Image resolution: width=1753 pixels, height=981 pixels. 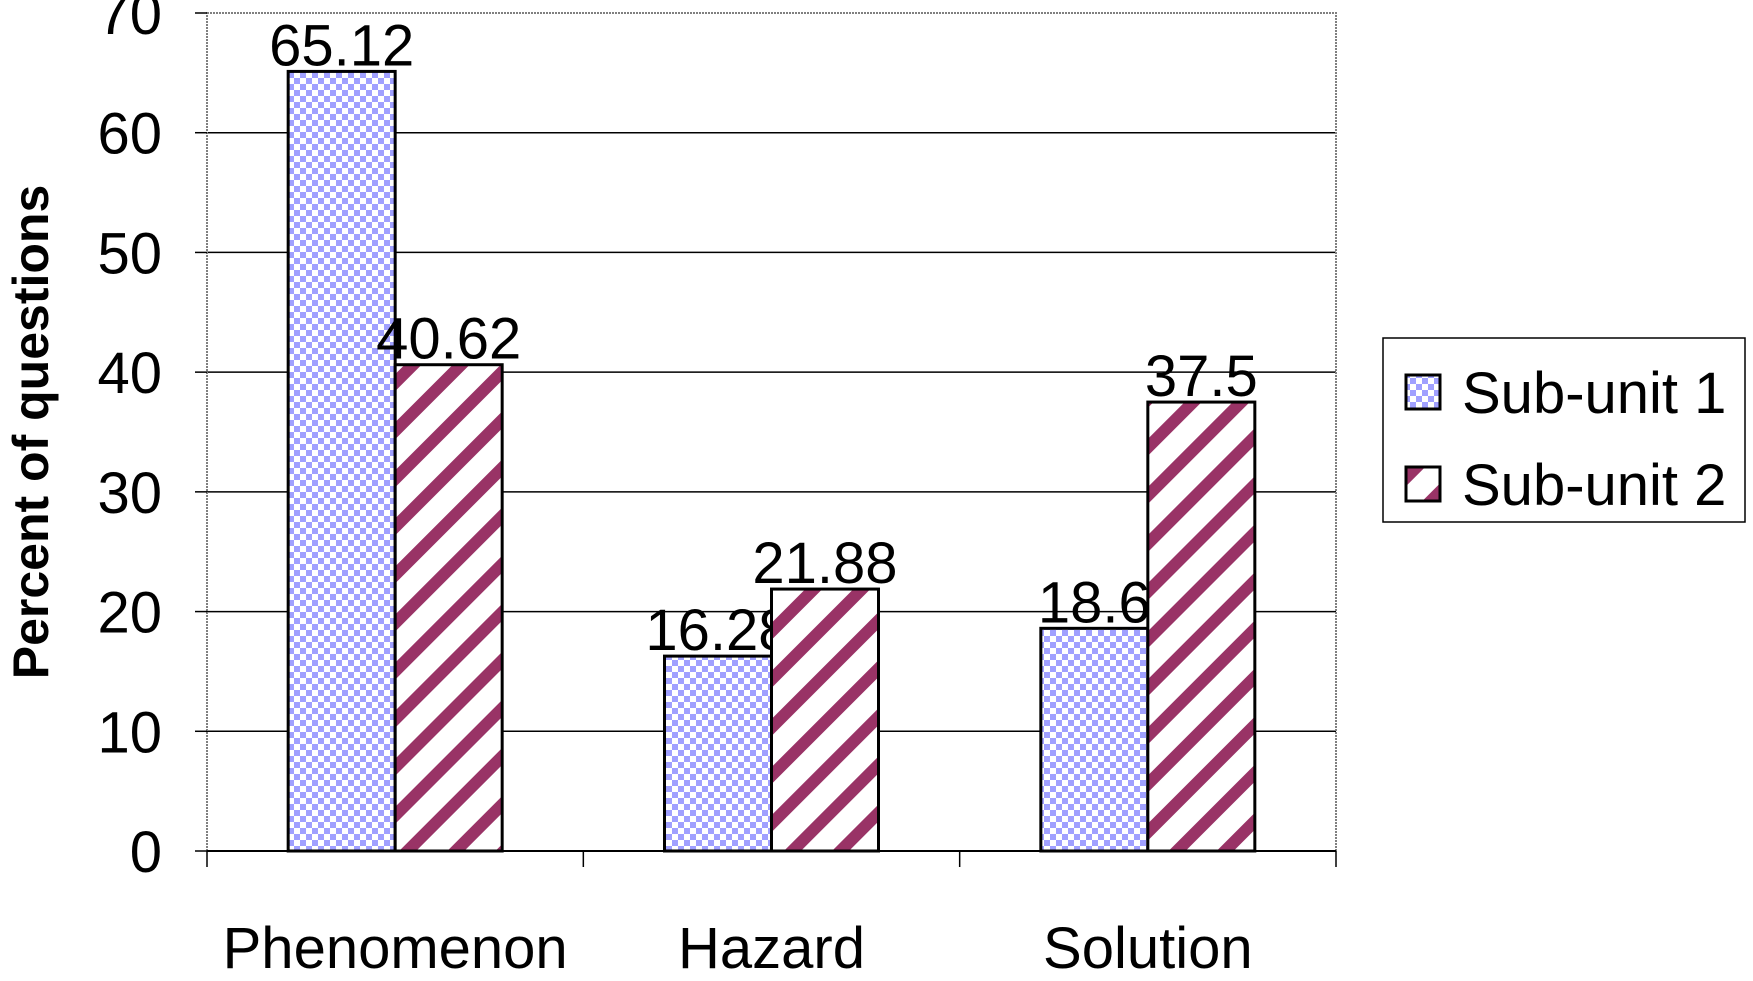 What do you see at coordinates (146, 852) in the screenshot?
I see `y-tick-label: 0` at bounding box center [146, 852].